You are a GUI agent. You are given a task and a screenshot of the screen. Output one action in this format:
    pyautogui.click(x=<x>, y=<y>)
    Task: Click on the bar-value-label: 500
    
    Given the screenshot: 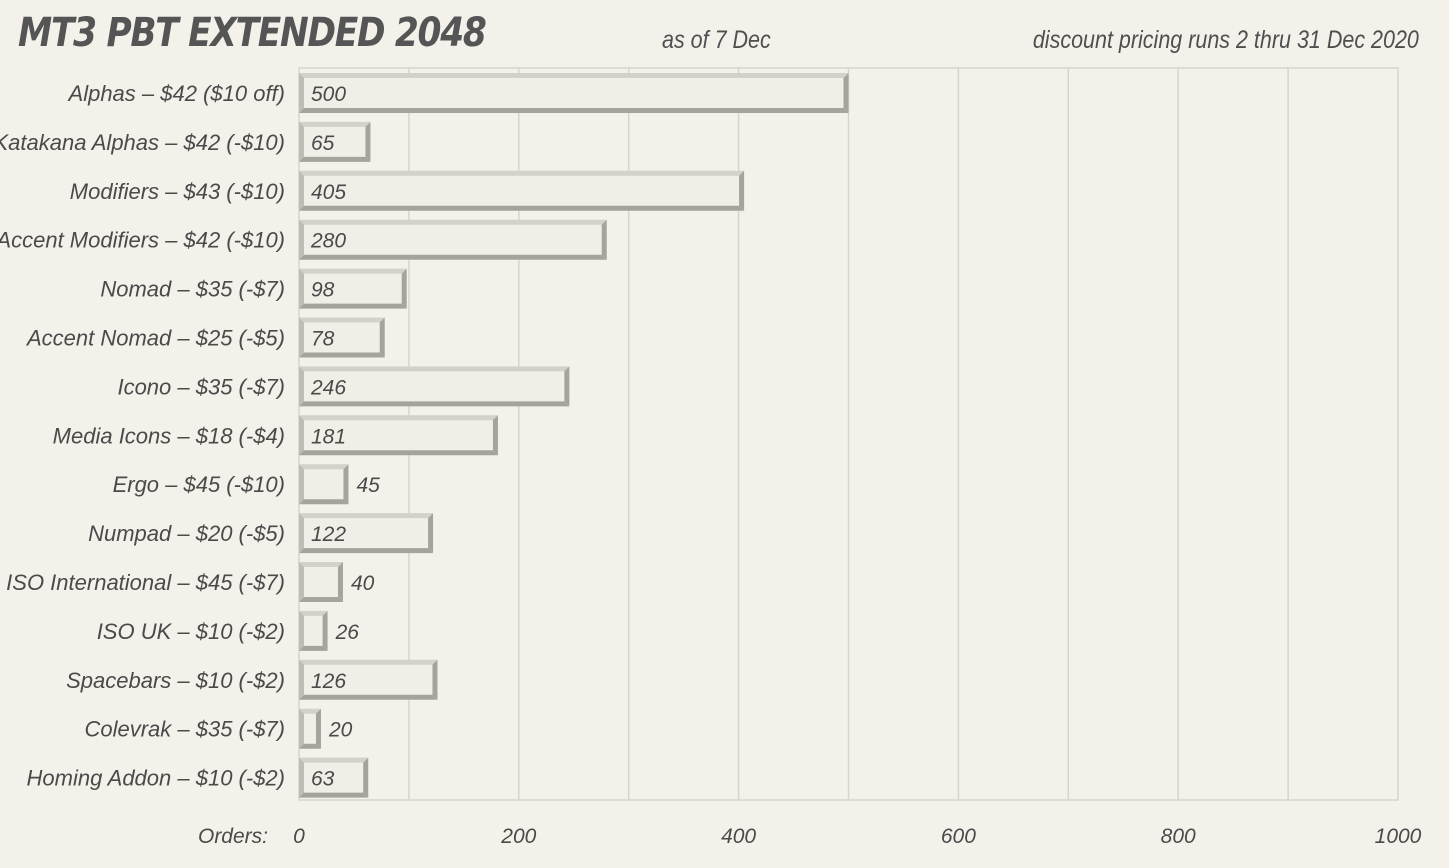 What is the action you would take?
    pyautogui.click(x=328, y=94)
    